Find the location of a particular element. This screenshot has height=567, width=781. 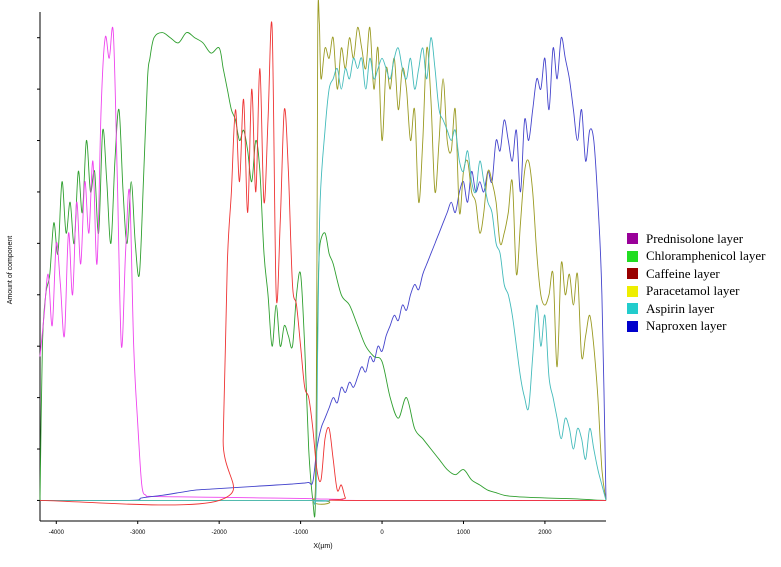

legend-label: Chloramphenicol layer is located at coordinates (706, 256).